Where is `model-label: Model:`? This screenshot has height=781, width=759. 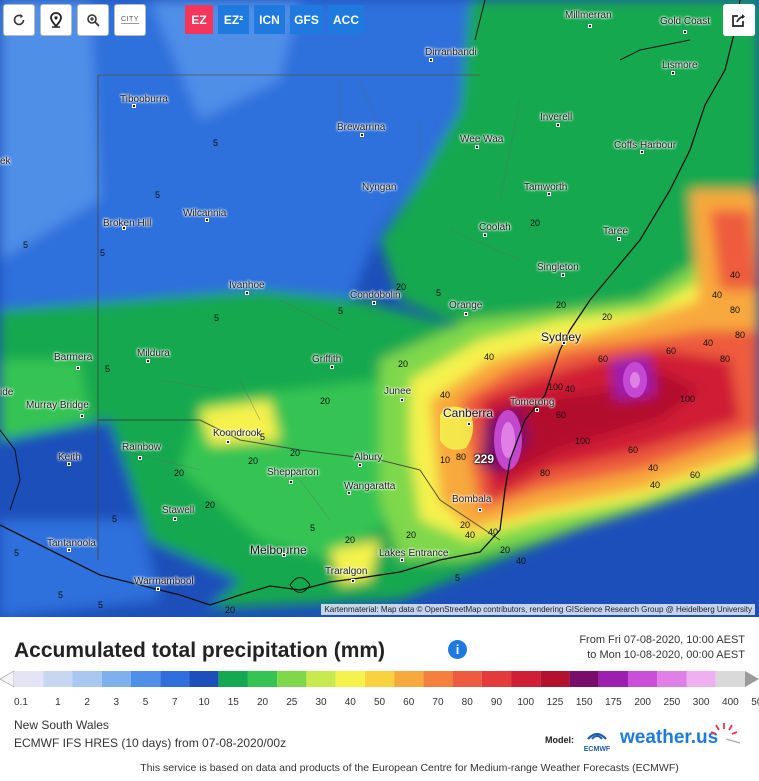 model-label: Model: is located at coordinates (559, 740).